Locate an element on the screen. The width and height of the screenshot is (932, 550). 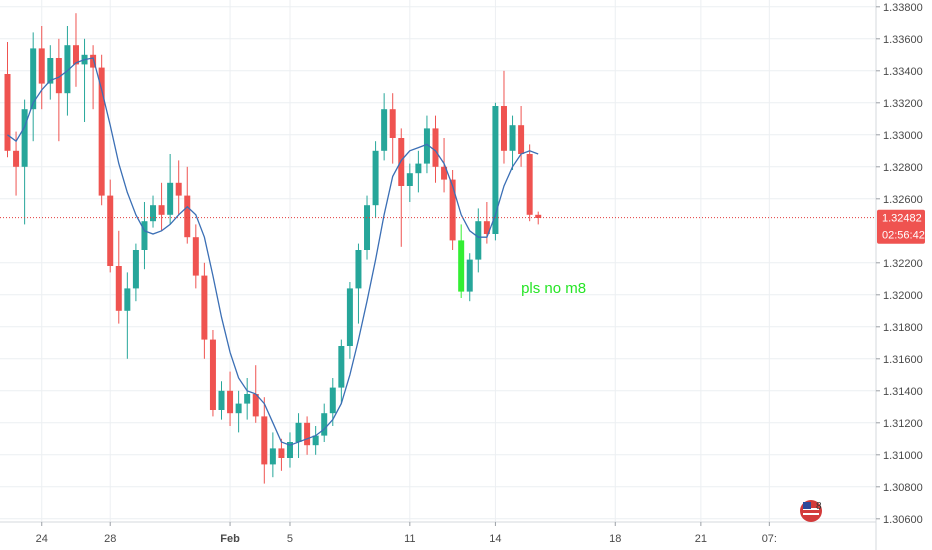
y-tick-label: 1.31200 is located at coordinates (903, 424).